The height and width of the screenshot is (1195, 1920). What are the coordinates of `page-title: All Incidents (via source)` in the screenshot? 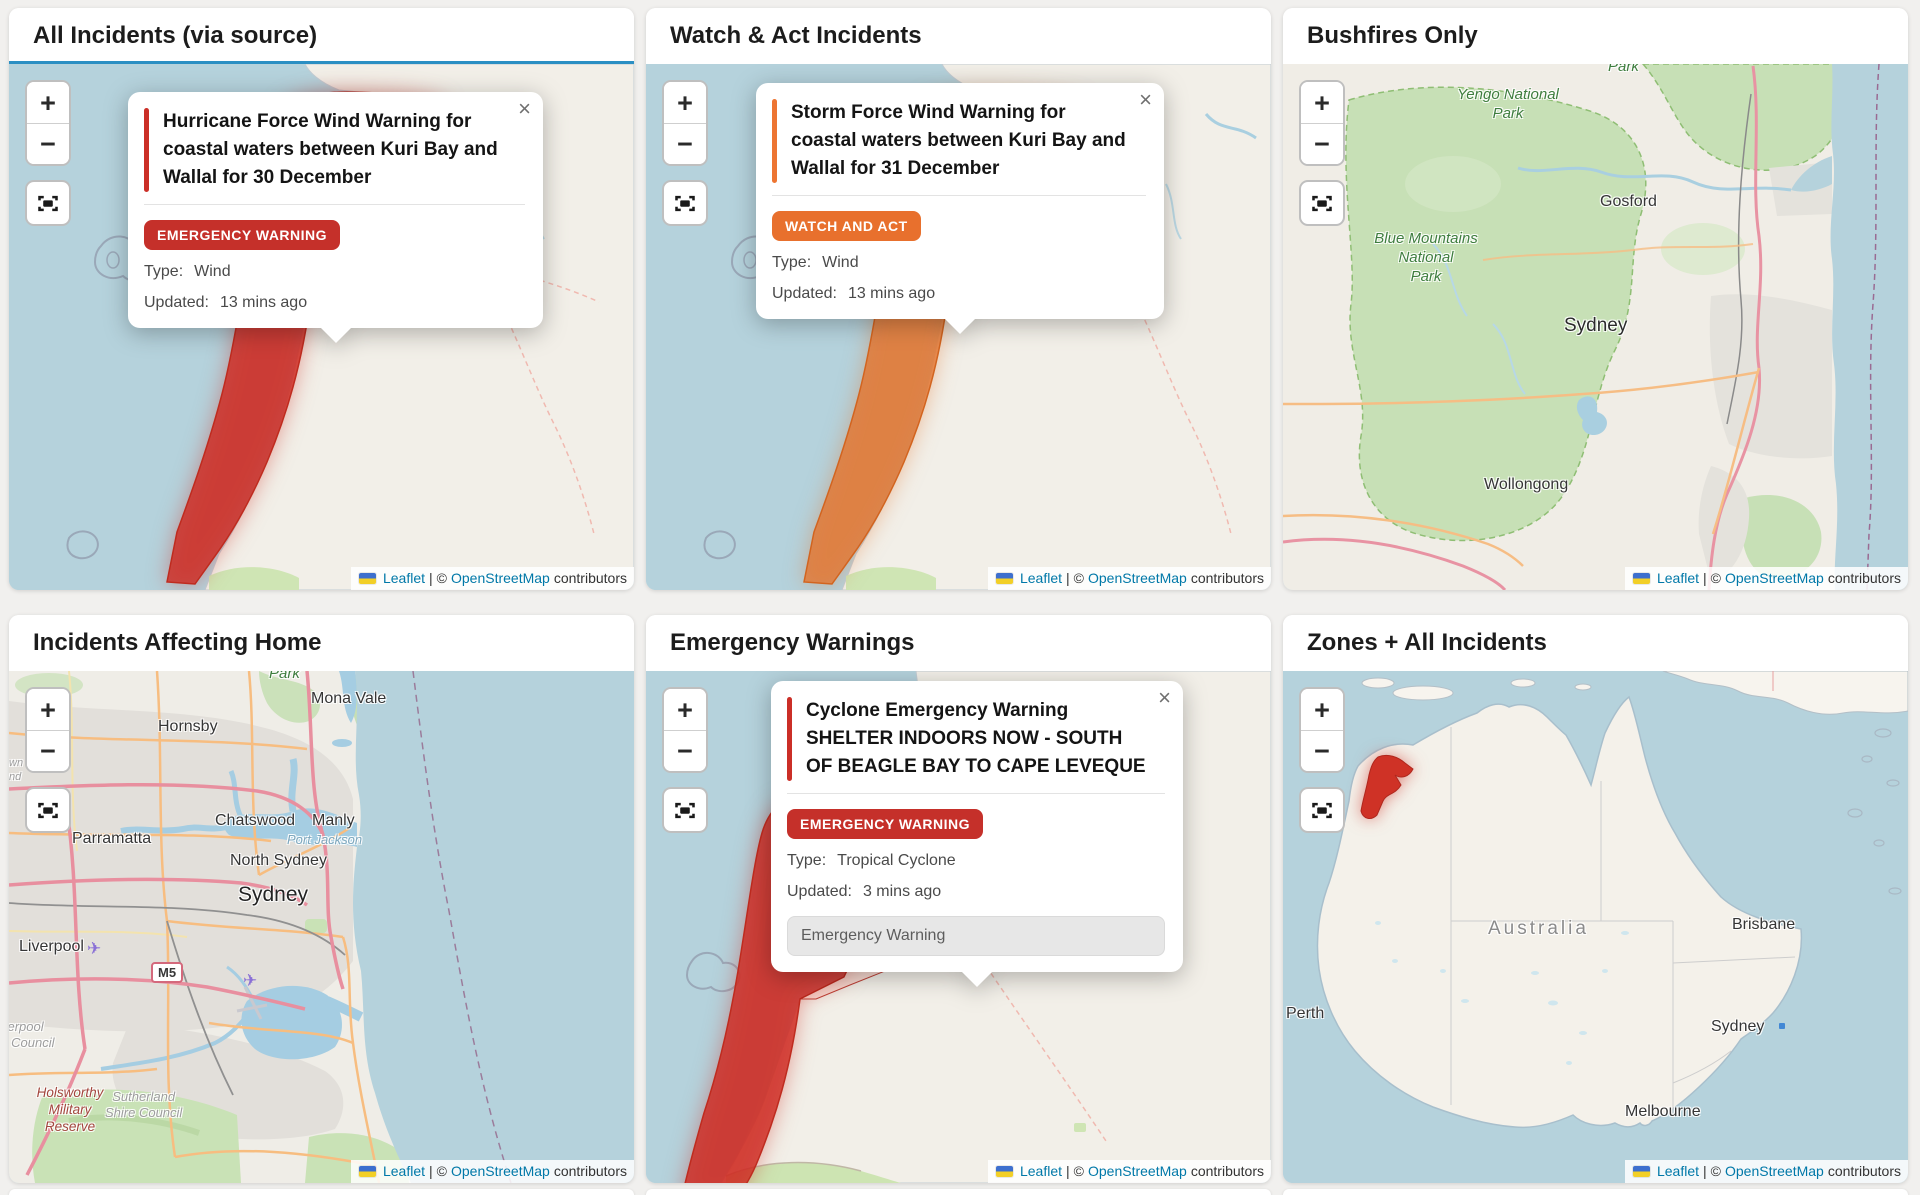 It's located at (175, 35).